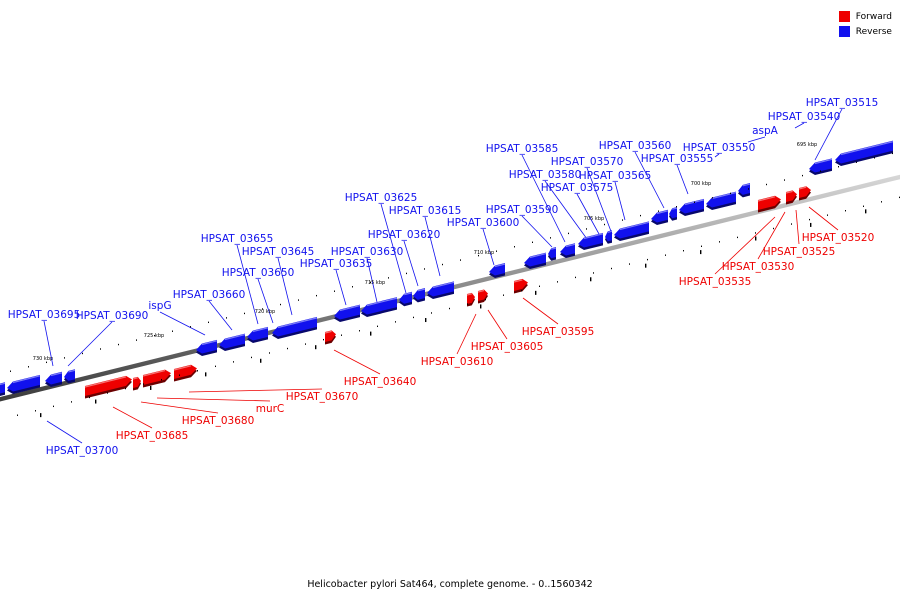  Describe the element at coordinates (44, 315) in the screenshot. I see `reverse-gene-label: HPSAT_03695` at that location.